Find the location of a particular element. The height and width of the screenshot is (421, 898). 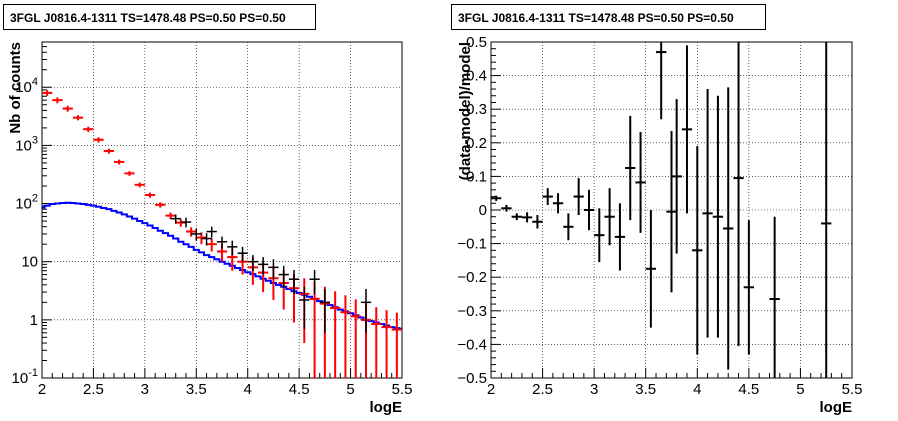

y-tick-label: 10⁴ is located at coordinates (26, 86).